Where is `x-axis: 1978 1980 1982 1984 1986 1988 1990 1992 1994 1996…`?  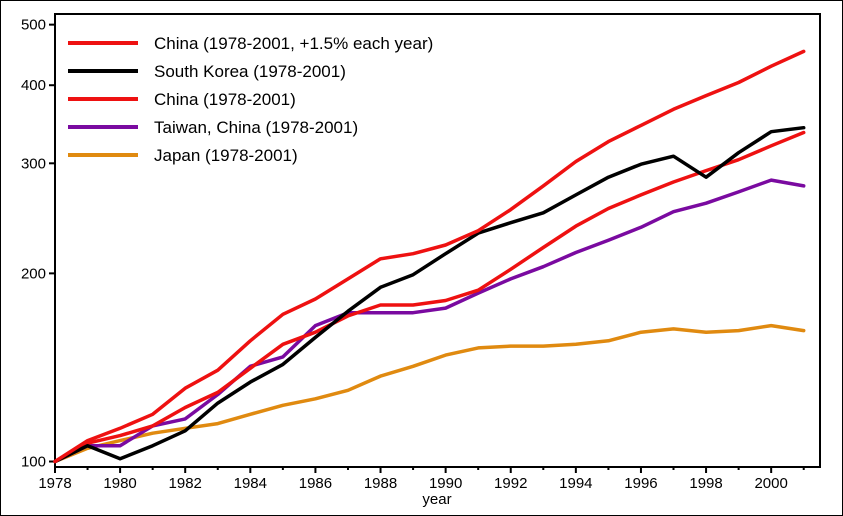 x-axis: 1978 1980 1982 1984 1986 1988 1990 1992 1994 1996… is located at coordinates (421, 479).